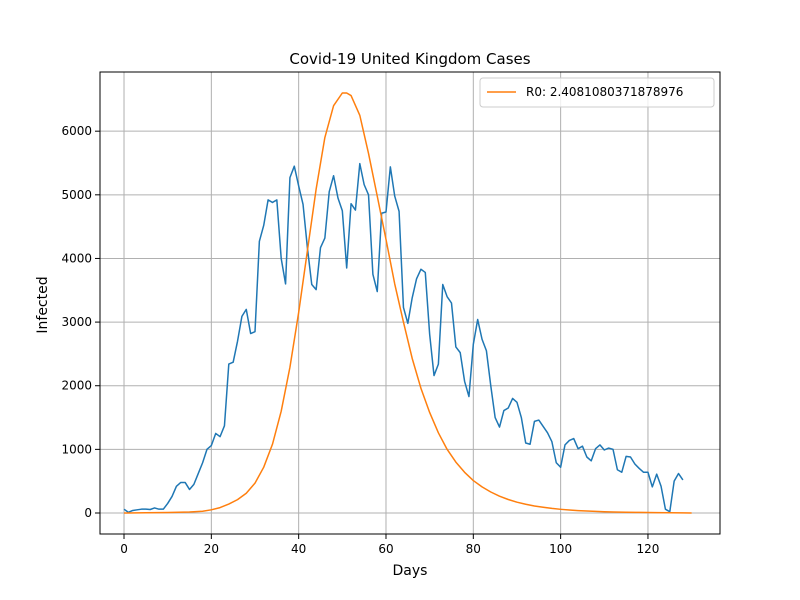 The height and width of the screenshot is (600, 800). I want to click on x-tick-label: 0, so click(124, 549).